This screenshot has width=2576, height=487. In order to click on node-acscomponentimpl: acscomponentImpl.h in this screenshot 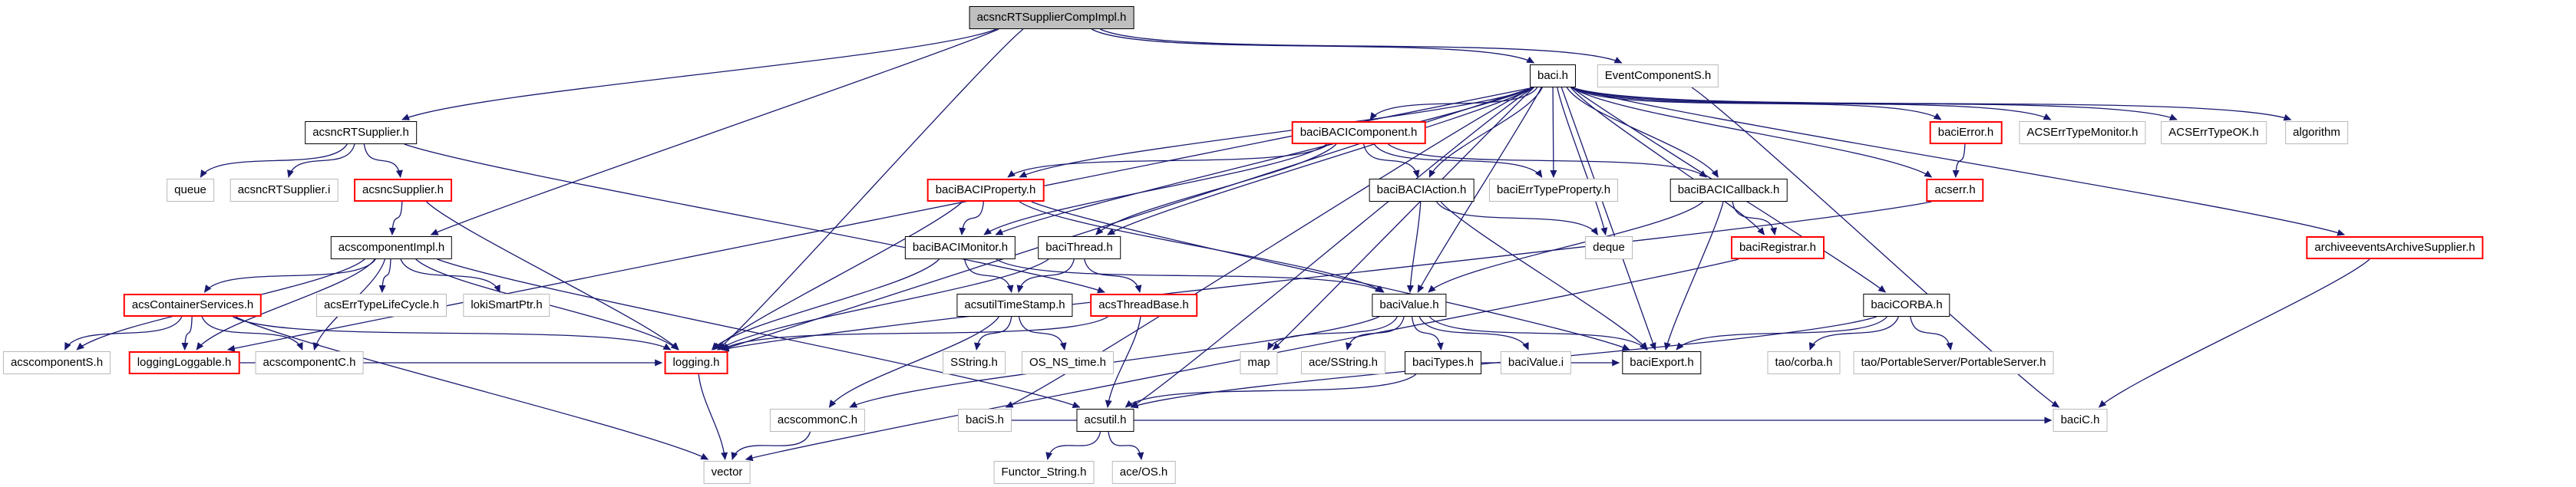, I will do `click(391, 247)`.